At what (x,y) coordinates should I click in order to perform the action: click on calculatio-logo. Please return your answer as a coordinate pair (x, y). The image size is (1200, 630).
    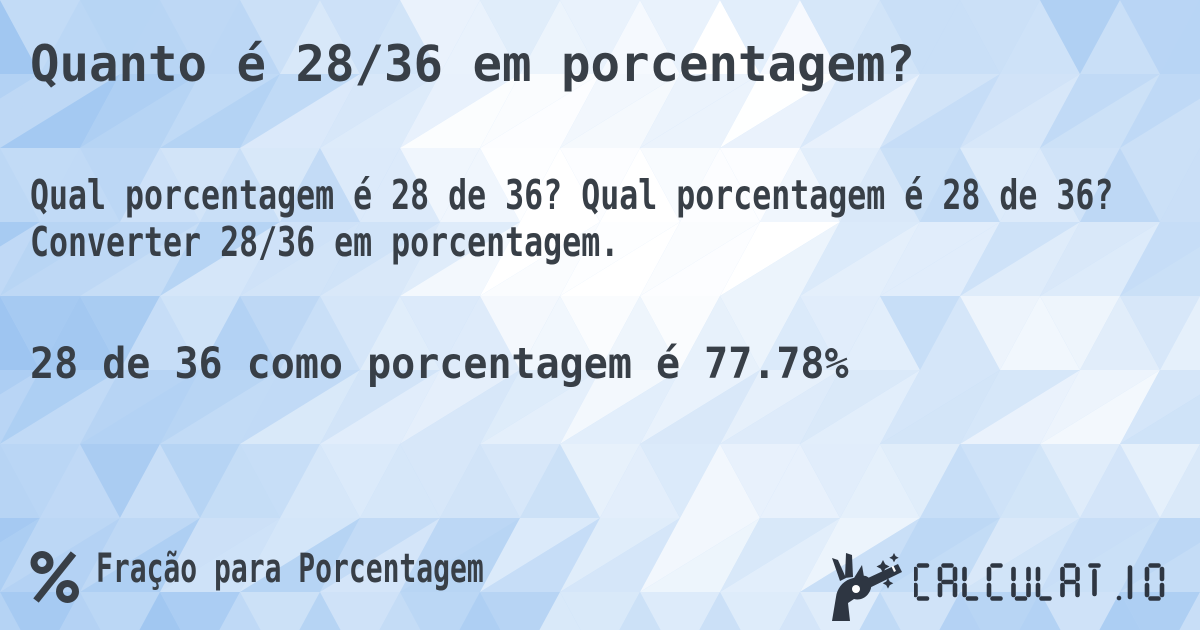
    Looking at the image, I should click on (1000, 585).